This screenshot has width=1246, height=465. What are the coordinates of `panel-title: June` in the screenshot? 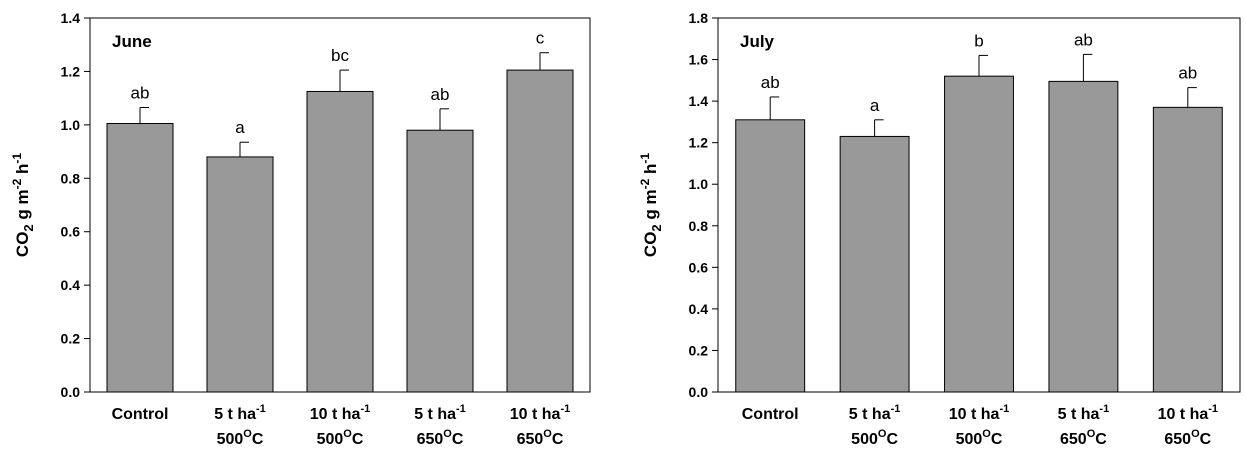 It's located at (132, 41).